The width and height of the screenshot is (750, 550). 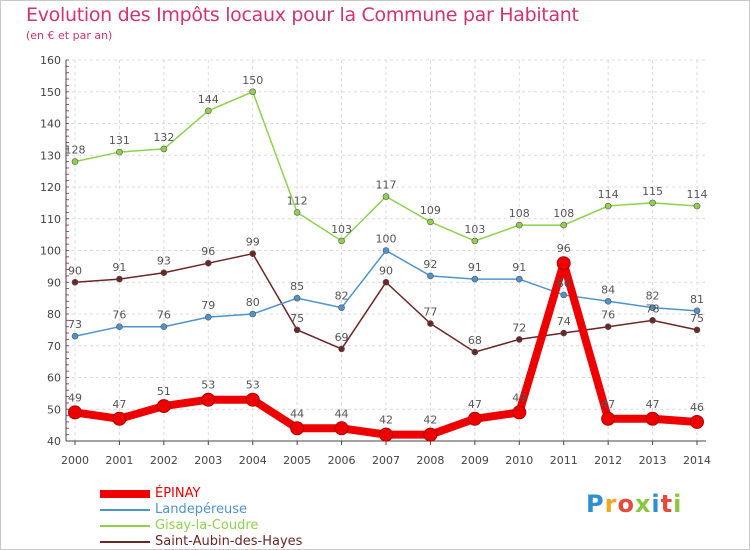 I want to click on data-label--pinay: 51, so click(x=164, y=391).